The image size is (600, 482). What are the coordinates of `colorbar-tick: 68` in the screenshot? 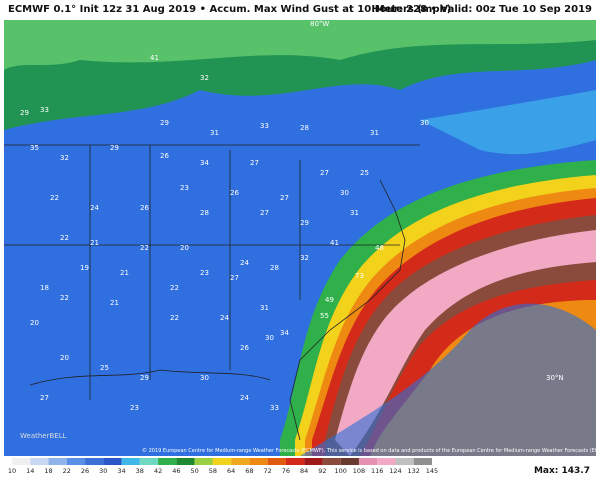 It's located at (249, 471).